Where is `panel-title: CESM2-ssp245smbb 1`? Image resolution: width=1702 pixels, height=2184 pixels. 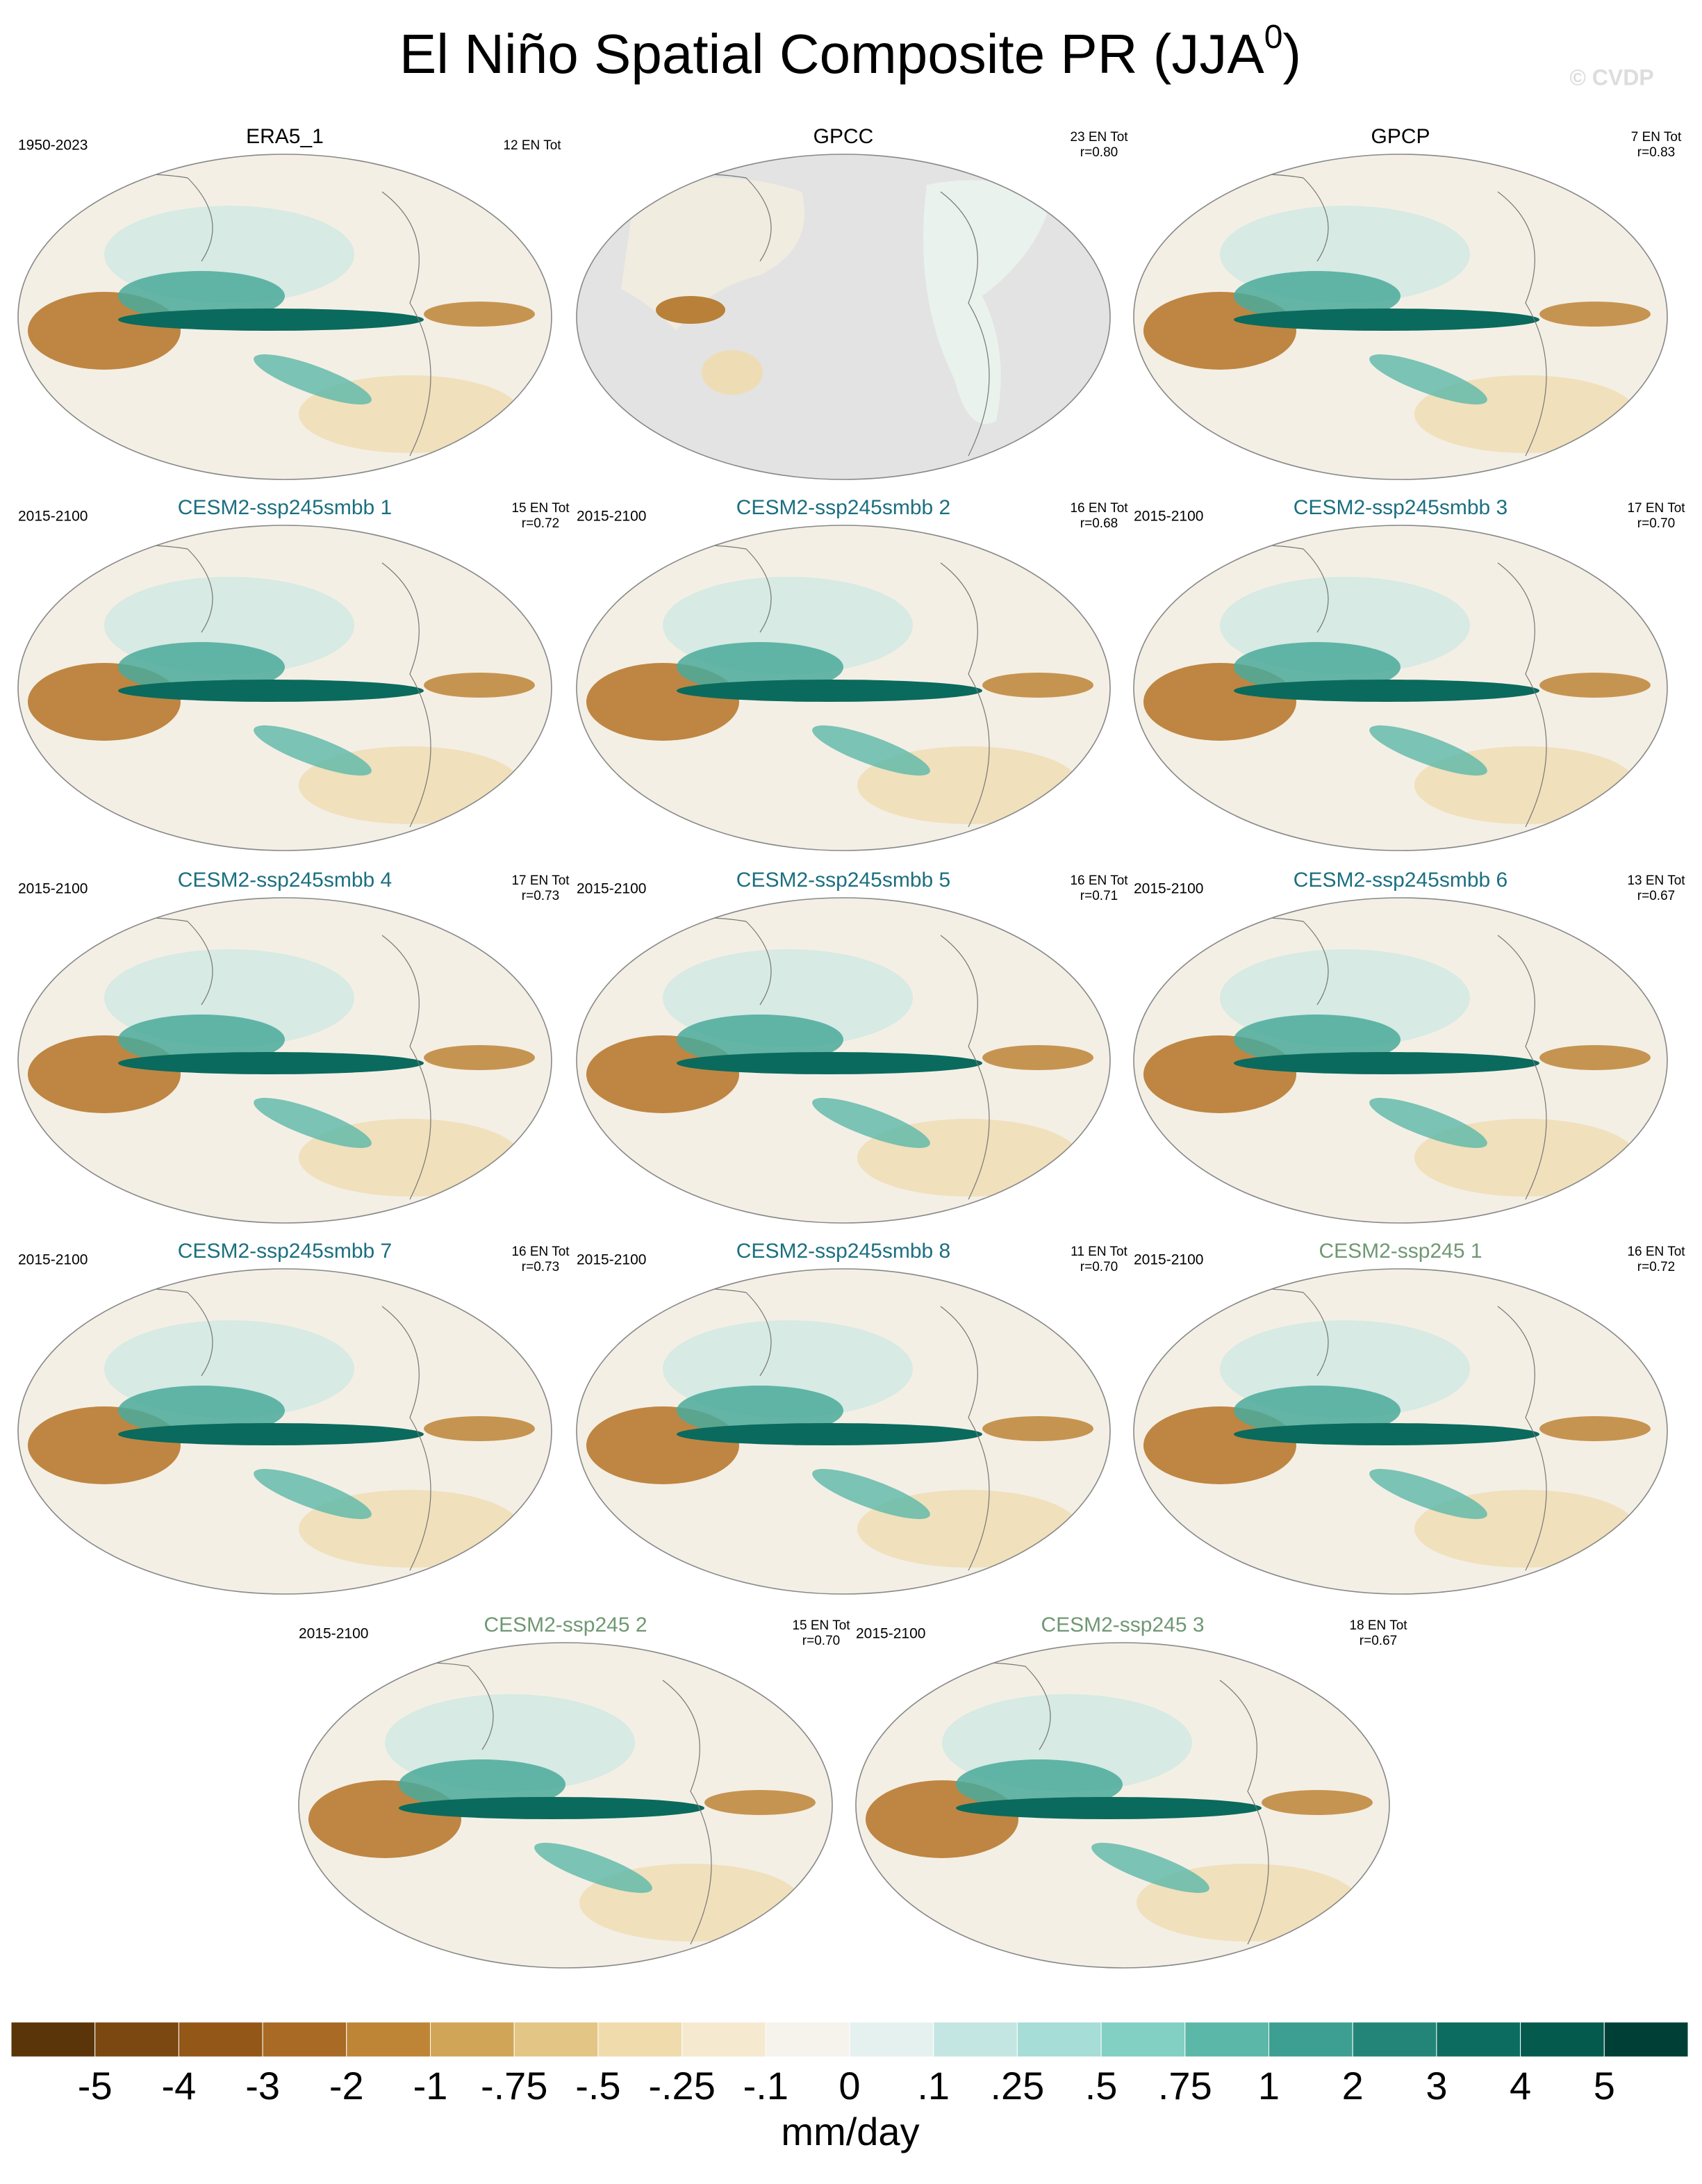
panel-title: CESM2-ssp245smbb 1 is located at coordinates (285, 507).